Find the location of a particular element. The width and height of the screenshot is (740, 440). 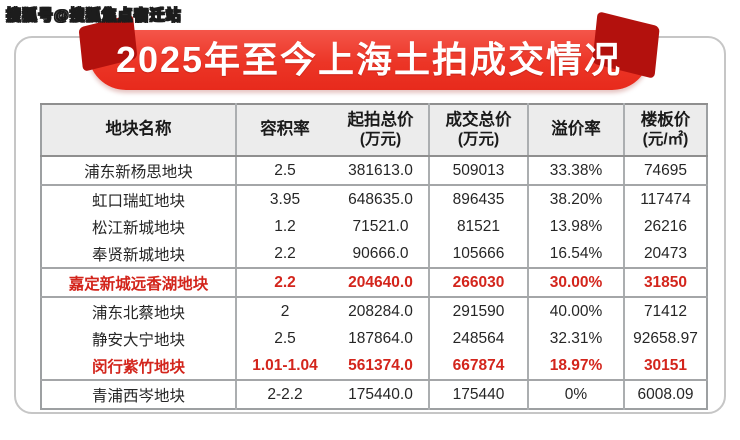

table-row: 静安大宁地块 2.5 187864.0 248564 32.31% 92658.97 is located at coordinates (374, 338).